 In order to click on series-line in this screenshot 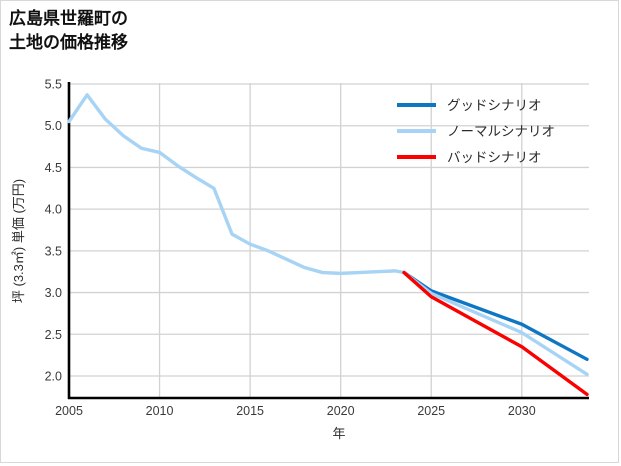, I will do `click(495, 333)`.